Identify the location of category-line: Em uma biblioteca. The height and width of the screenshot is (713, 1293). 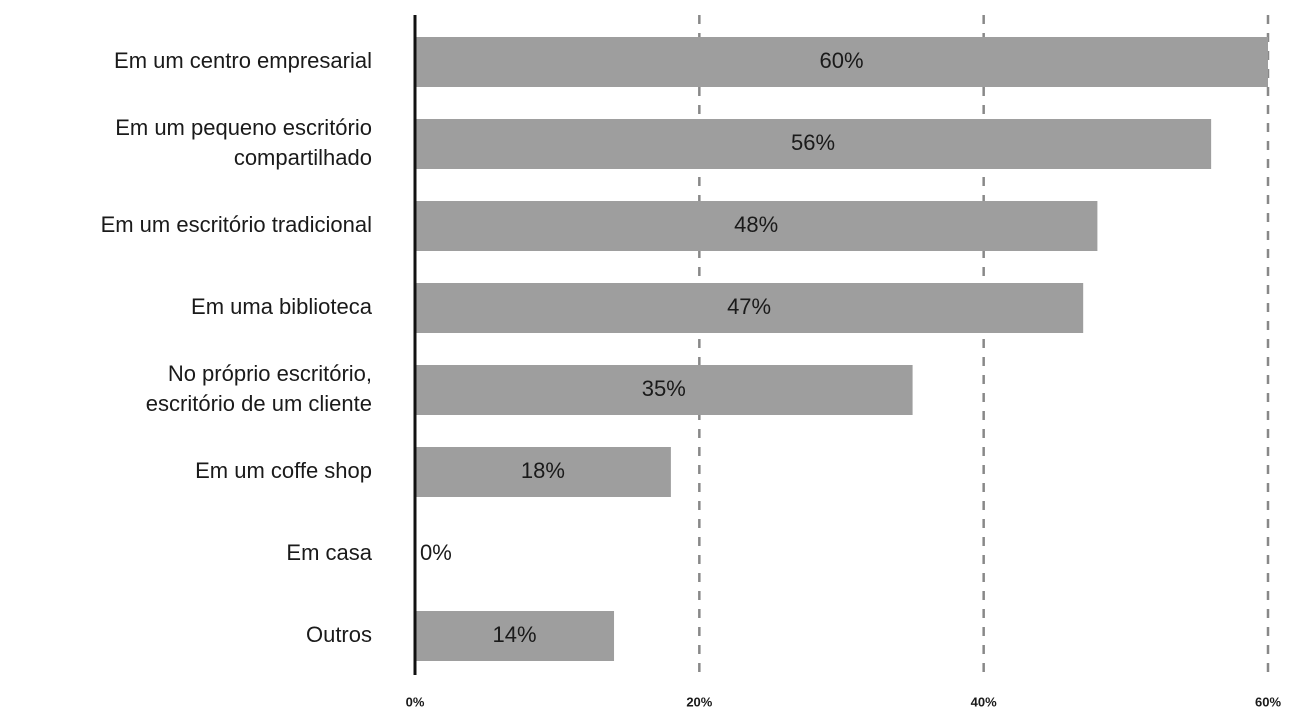
(282, 306).